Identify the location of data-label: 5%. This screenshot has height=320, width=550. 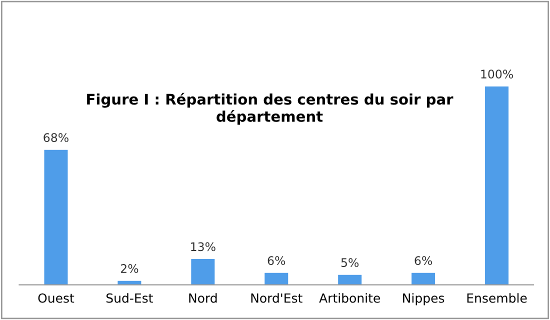
(350, 263).